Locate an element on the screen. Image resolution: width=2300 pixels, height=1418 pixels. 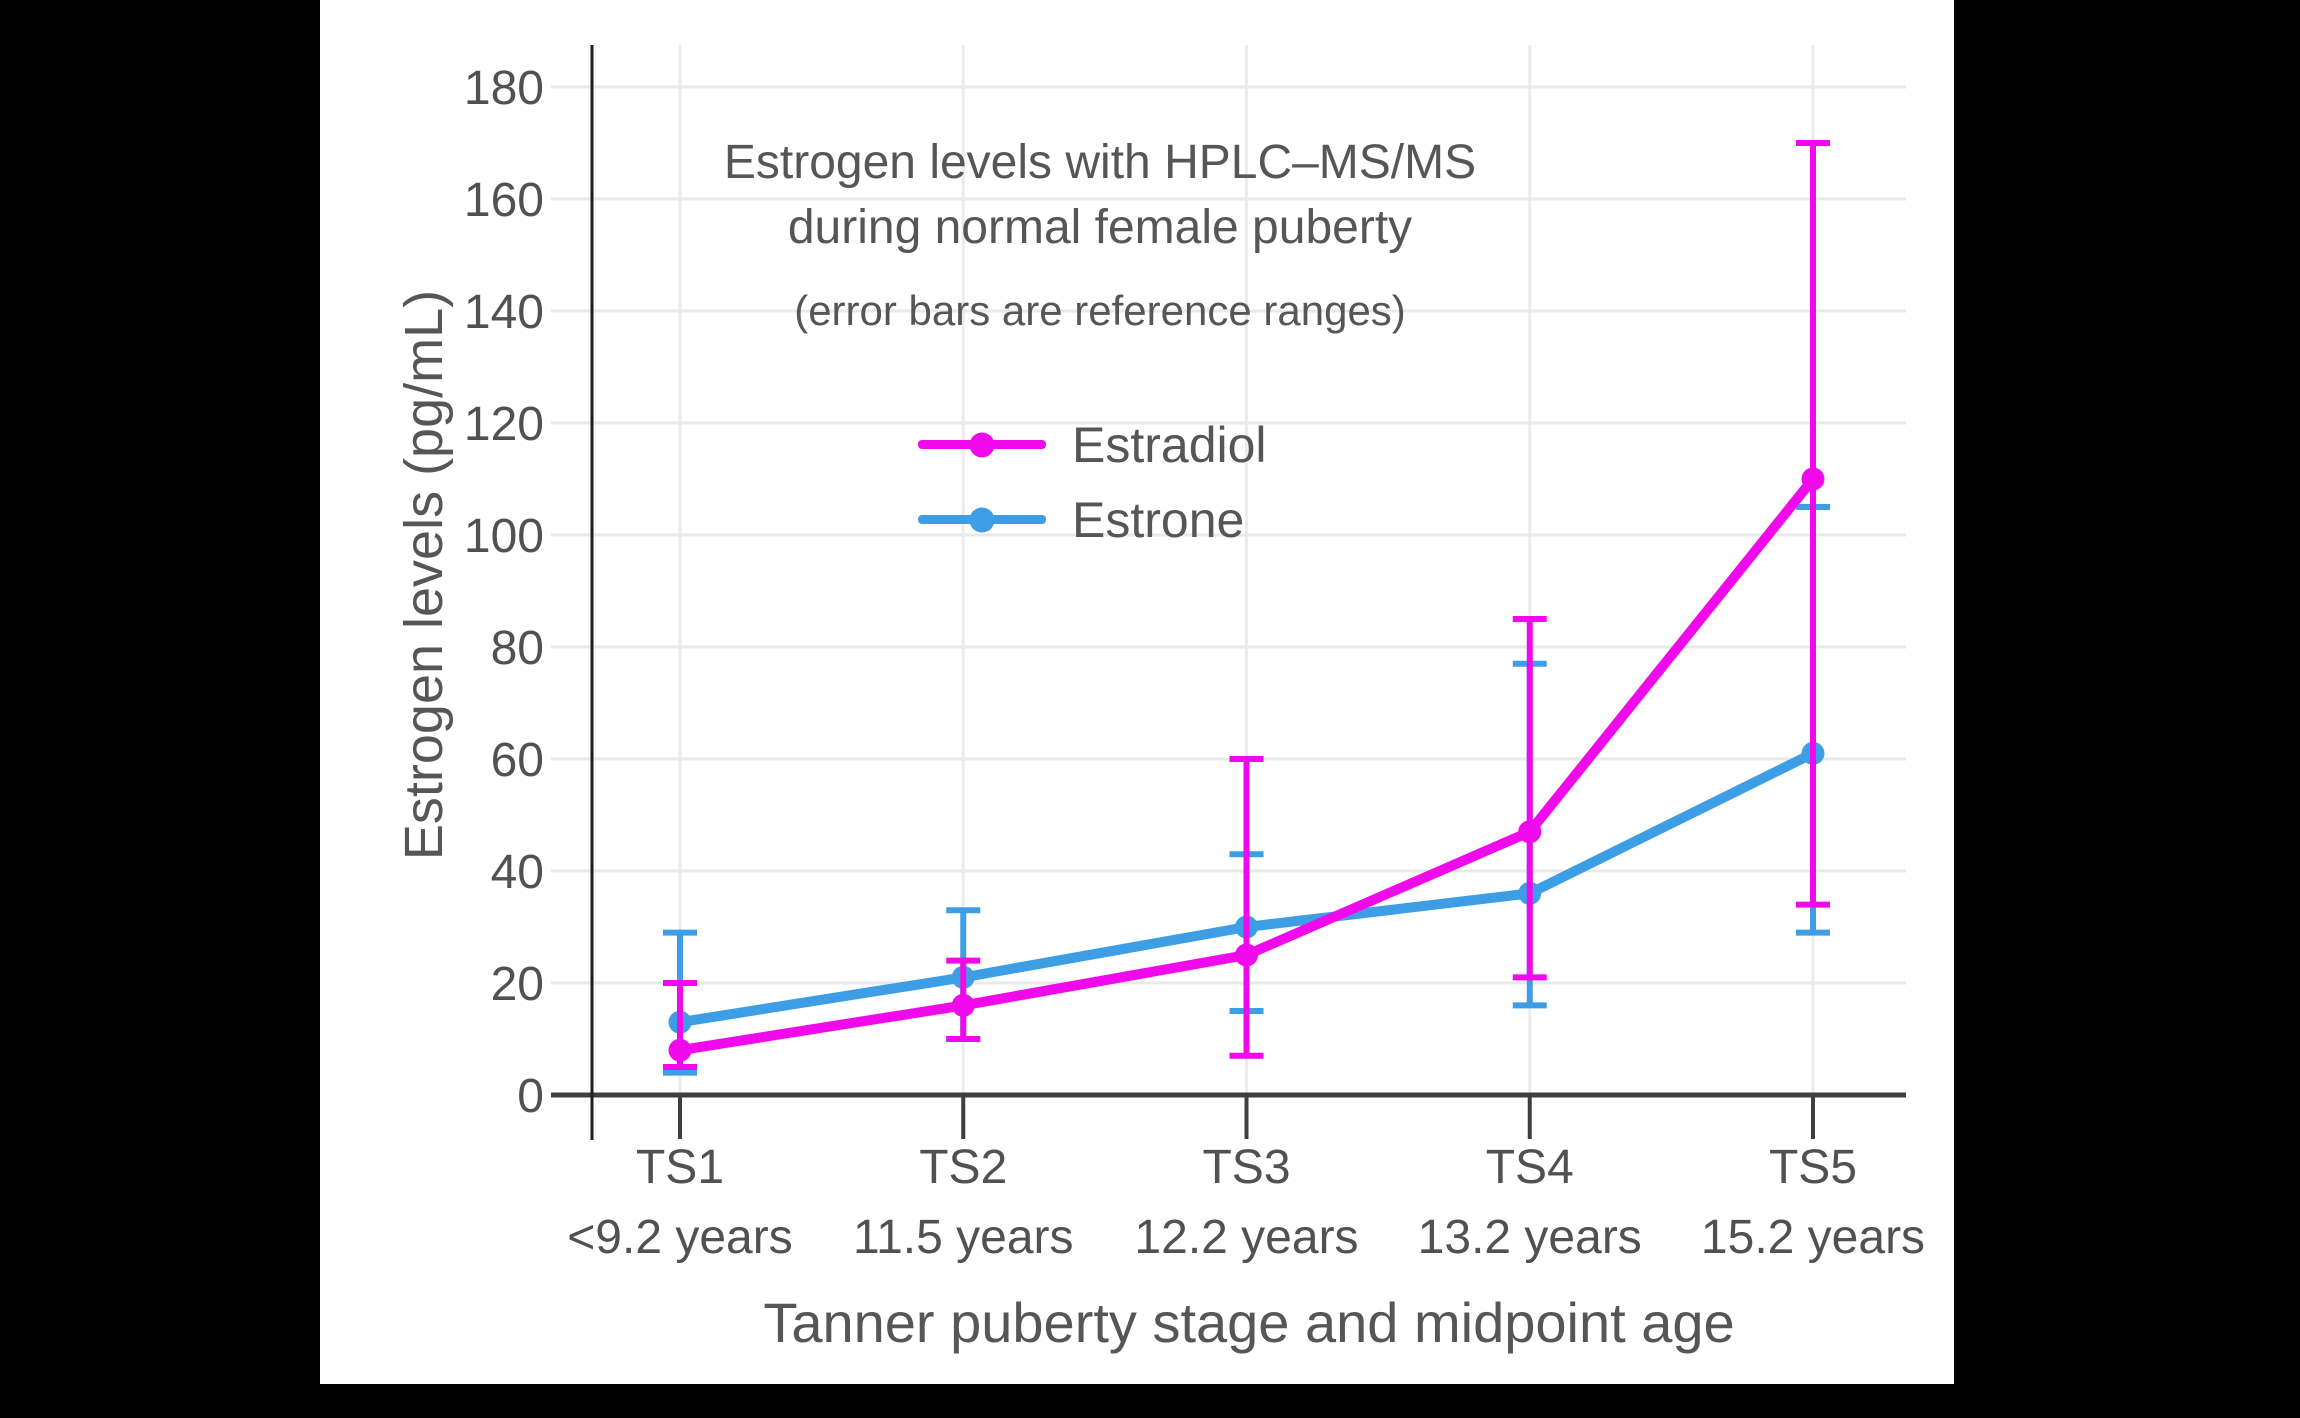
legend-label-estradiol: Estradiol is located at coordinates (1169, 444).